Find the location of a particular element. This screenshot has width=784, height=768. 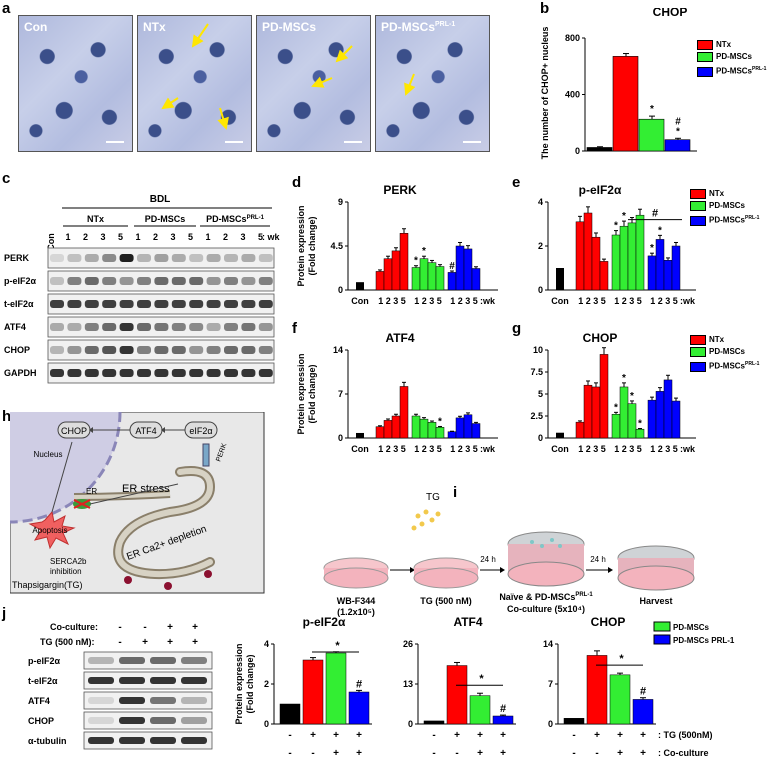

er-stress-label: ER stress is located at coordinates (146, 489).